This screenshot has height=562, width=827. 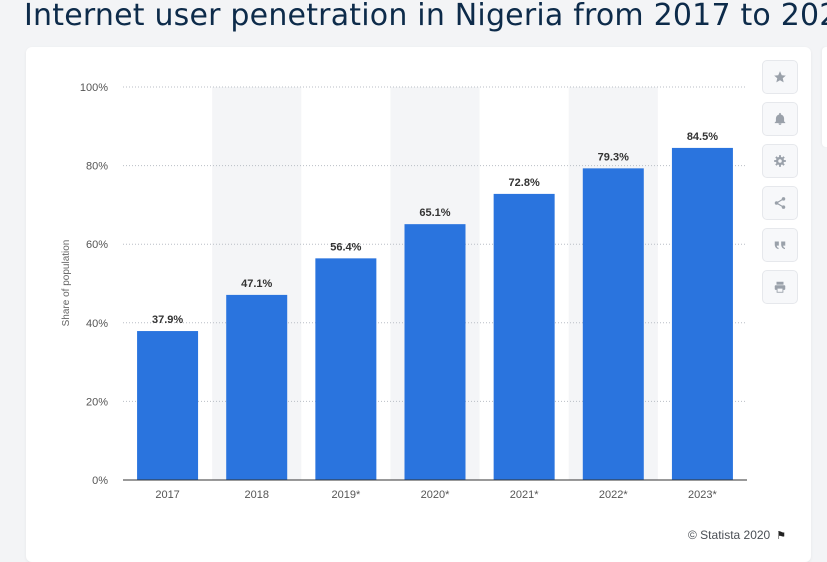 I want to click on y-tick-label: 60%, so click(x=97, y=245).